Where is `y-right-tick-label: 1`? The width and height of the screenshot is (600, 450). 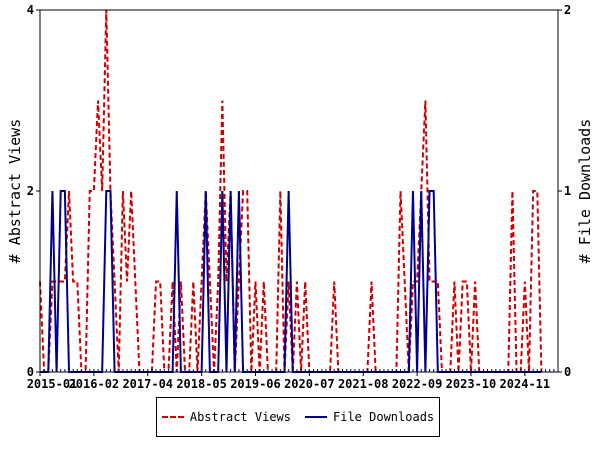 y-right-tick-label: 1 is located at coordinates (567, 191).